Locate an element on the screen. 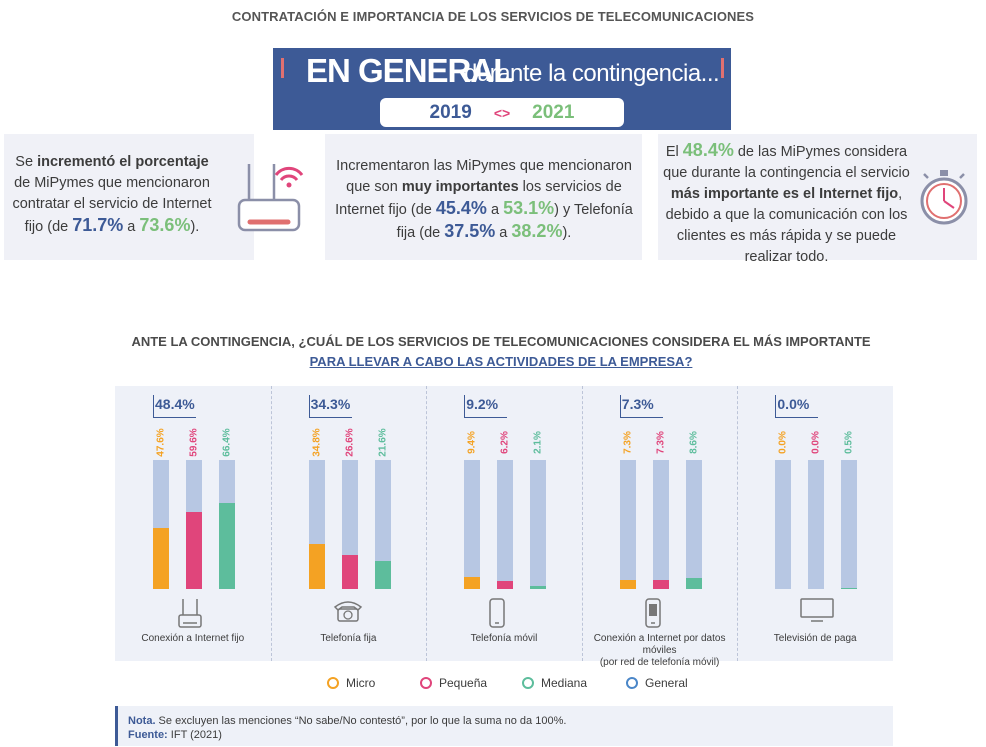  year-from: 2019 is located at coordinates (450, 112).